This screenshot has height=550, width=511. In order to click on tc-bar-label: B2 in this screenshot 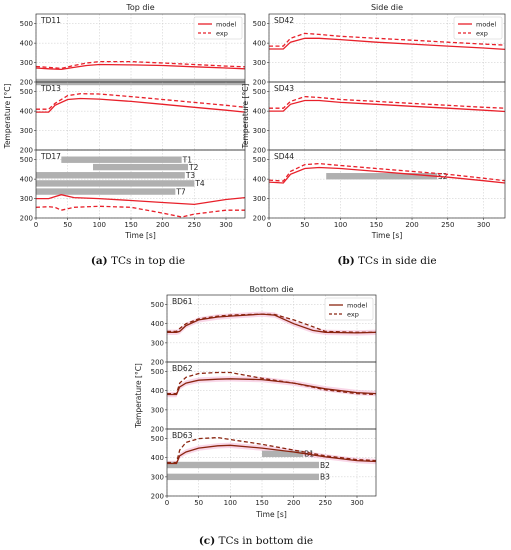, I will do `click(325, 465)`.